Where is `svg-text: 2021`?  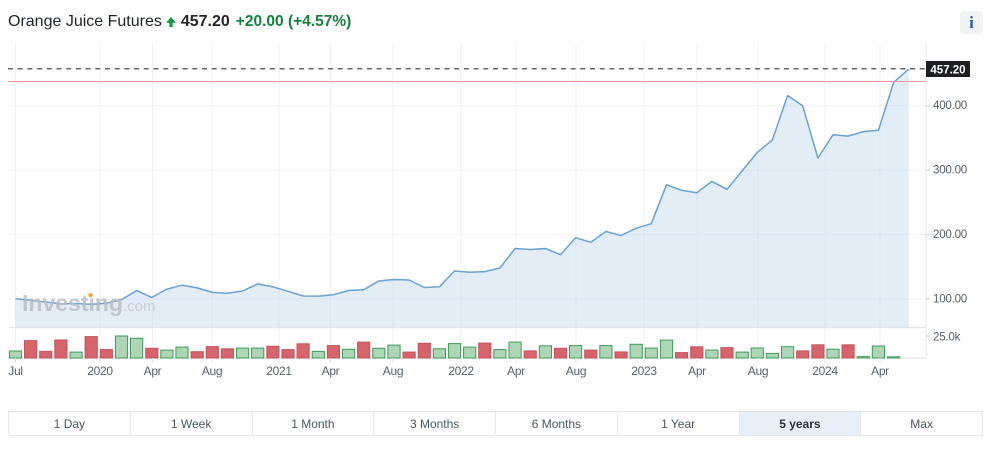
svg-text: 2021 is located at coordinates (279, 371).